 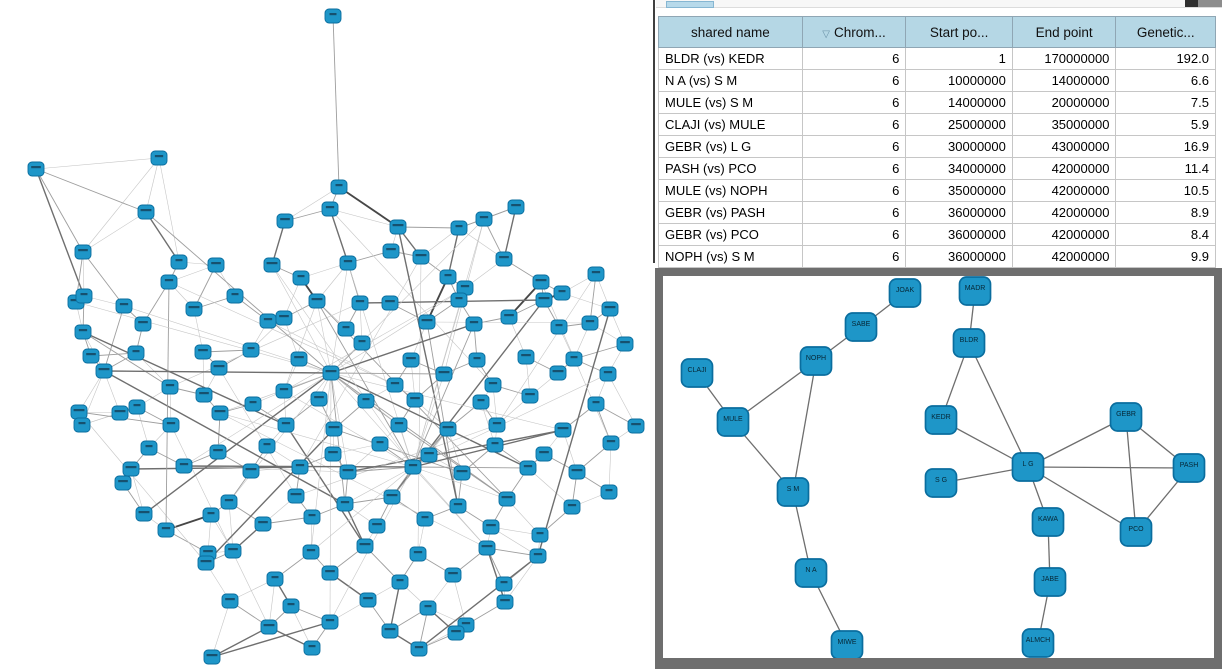 I want to click on table-cell: 34000000, so click(x=959, y=168).